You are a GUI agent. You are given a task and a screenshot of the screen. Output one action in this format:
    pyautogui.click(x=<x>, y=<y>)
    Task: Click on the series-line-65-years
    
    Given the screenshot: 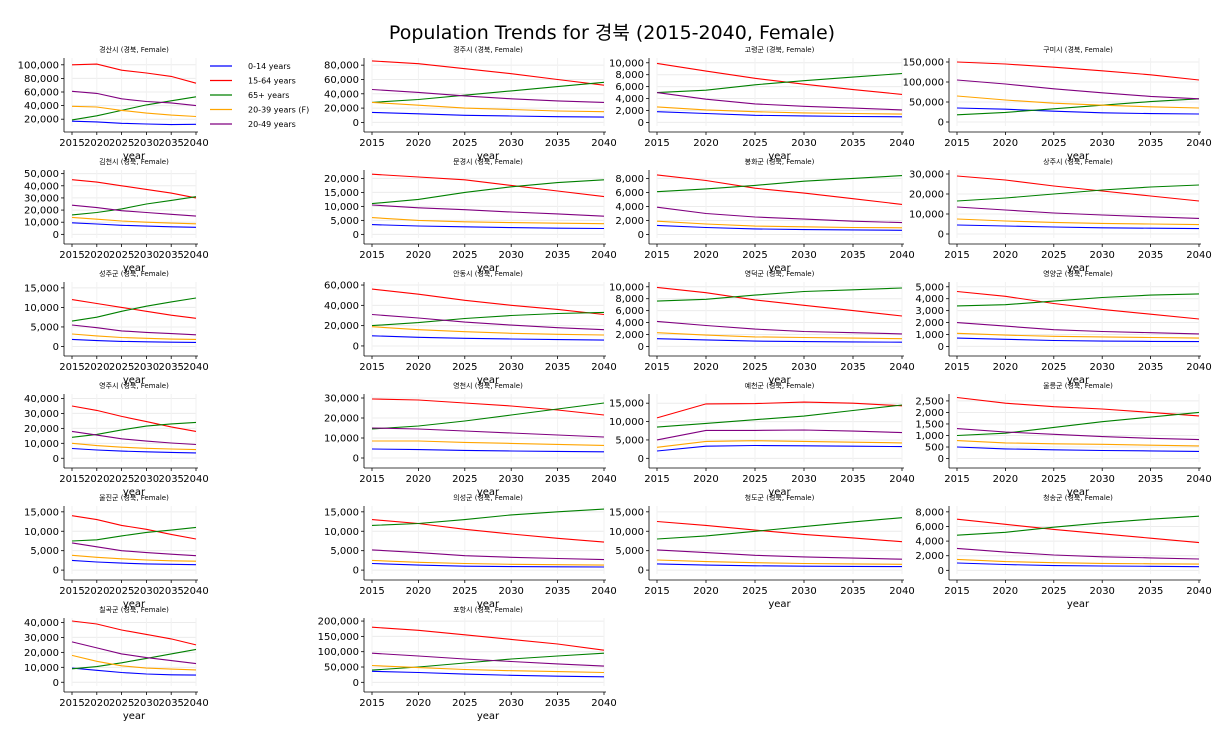 What is the action you would take?
    pyautogui.click(x=488, y=92)
    